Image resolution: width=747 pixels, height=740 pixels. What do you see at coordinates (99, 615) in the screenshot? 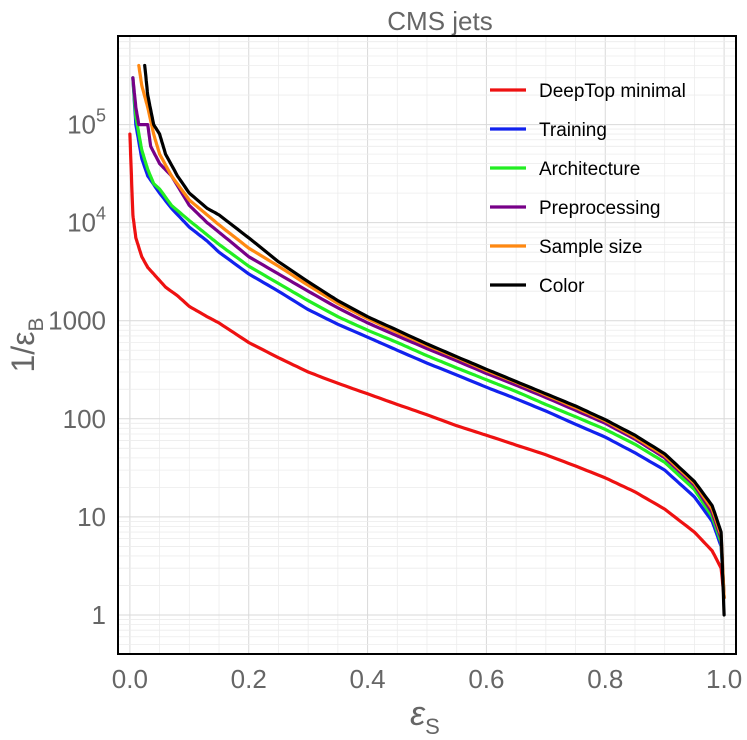
I see `y-tick-label: 1` at bounding box center [99, 615].